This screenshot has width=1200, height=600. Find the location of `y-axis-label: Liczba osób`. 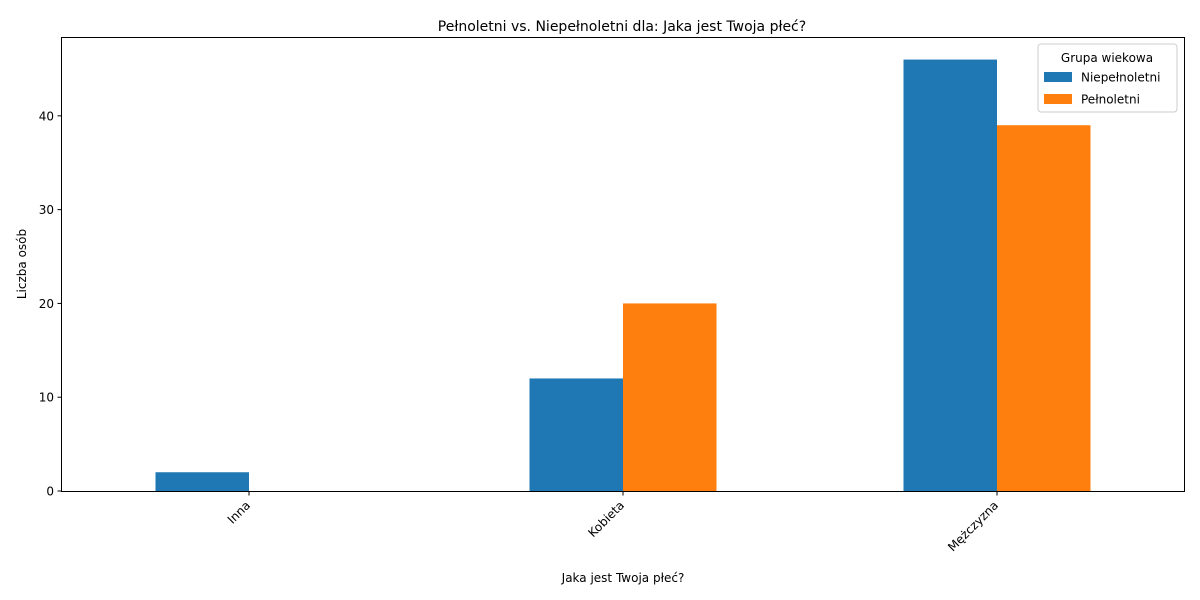

y-axis-label: Liczba osób is located at coordinates (22, 264).